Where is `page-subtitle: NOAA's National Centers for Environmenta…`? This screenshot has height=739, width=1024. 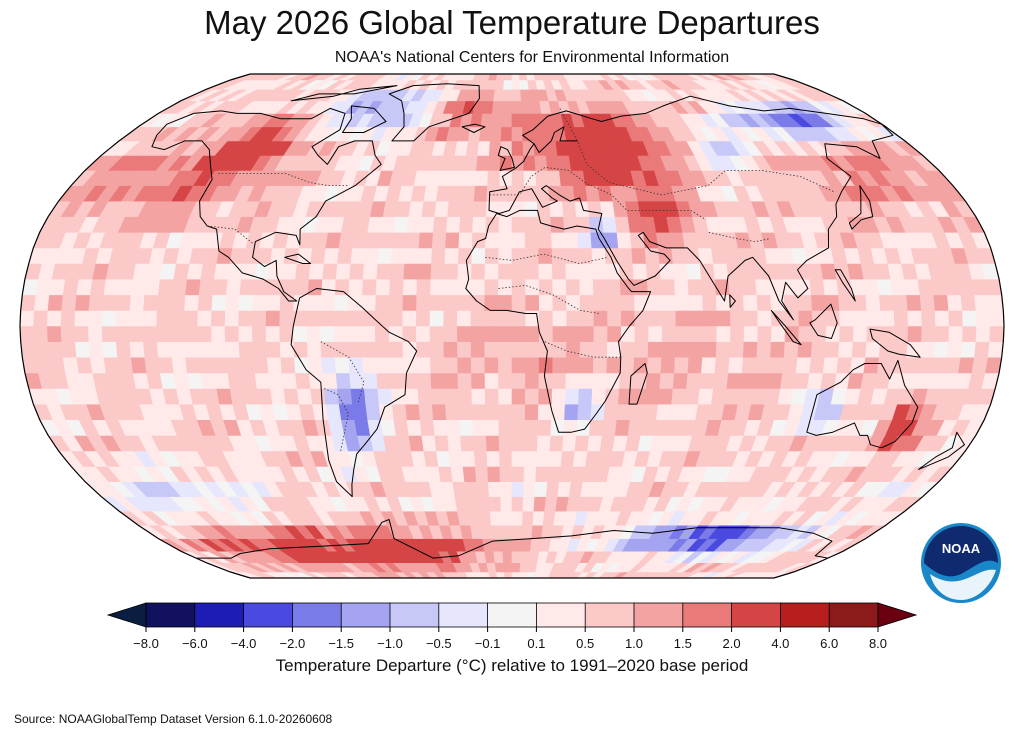
page-subtitle: NOAA's National Centers for Environmenta… is located at coordinates (532, 57).